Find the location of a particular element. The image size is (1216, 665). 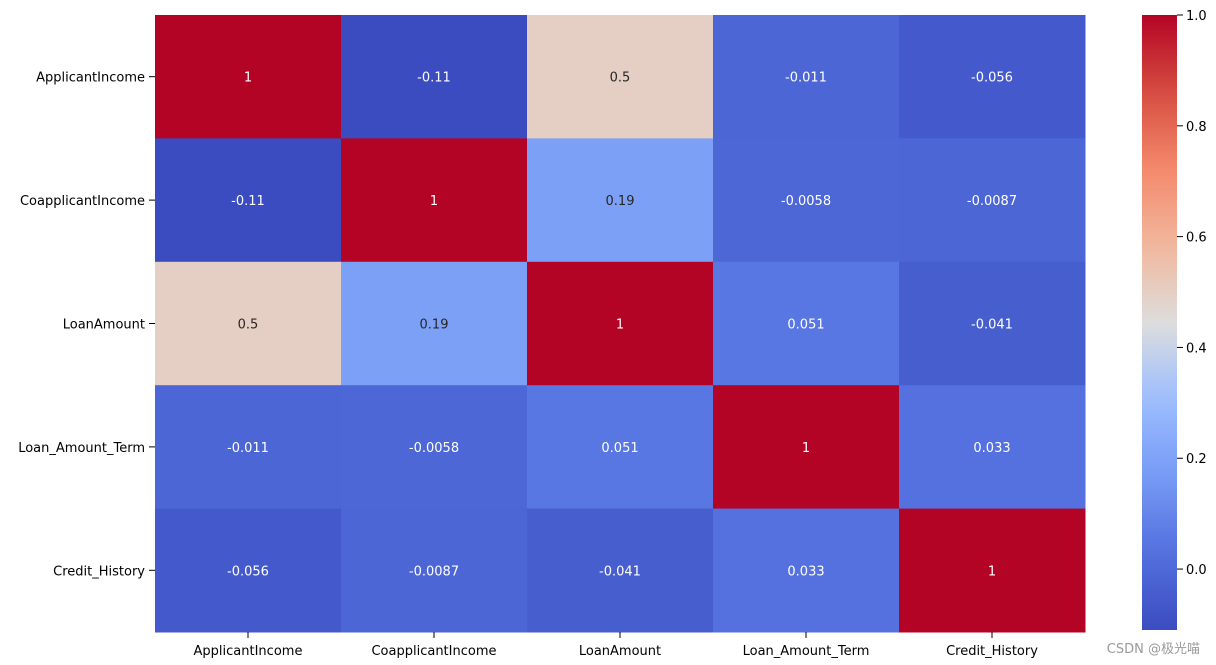

colorbar-tick-label: 0.6 is located at coordinates (1196, 238).